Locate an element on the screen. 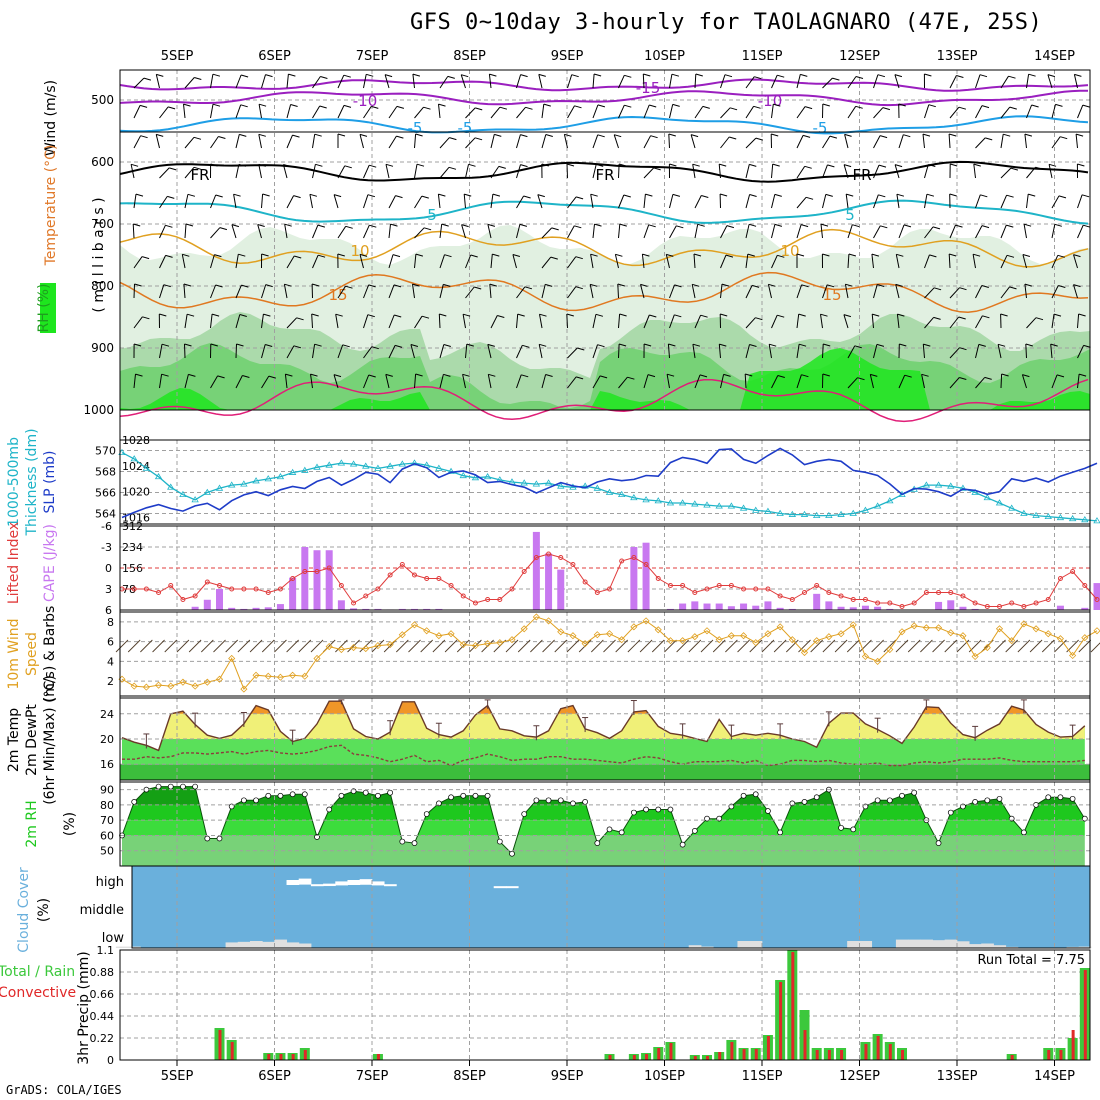 The height and width of the screenshot is (1100, 1100). pressure-tick-label: 900 is located at coordinates (102, 348).